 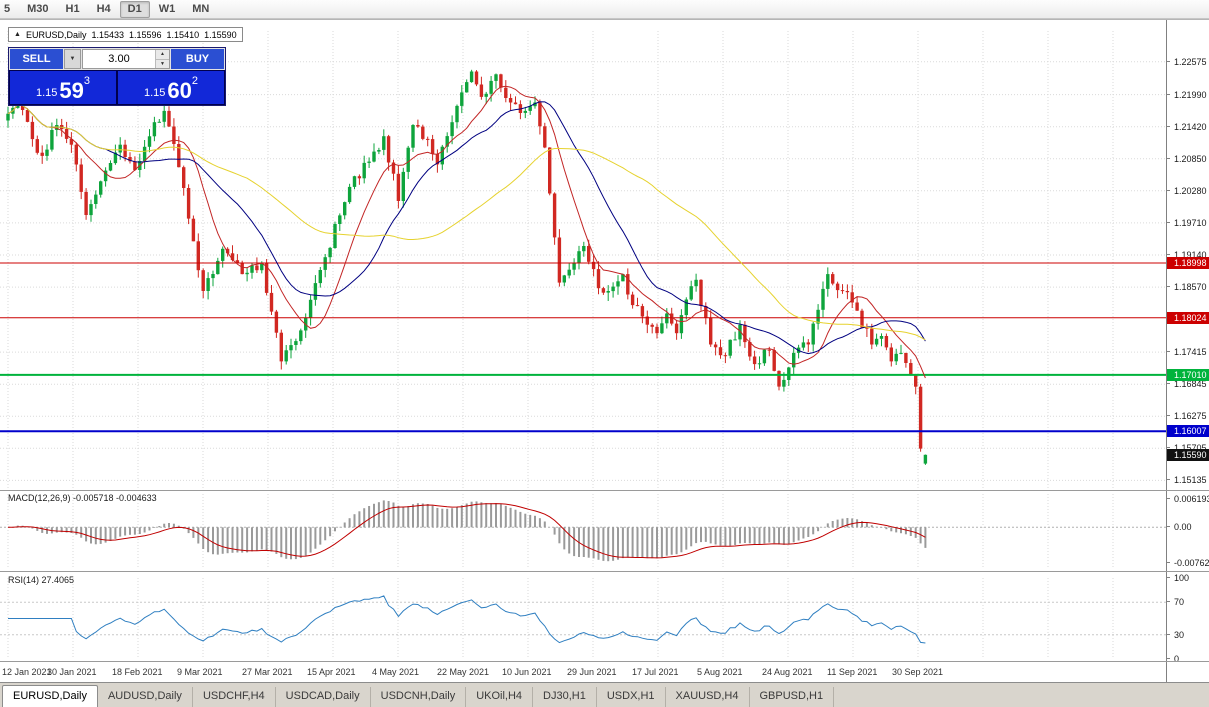 What do you see at coordinates (134, 9) in the screenshot?
I see `timeframe-d1: D1` at bounding box center [134, 9].